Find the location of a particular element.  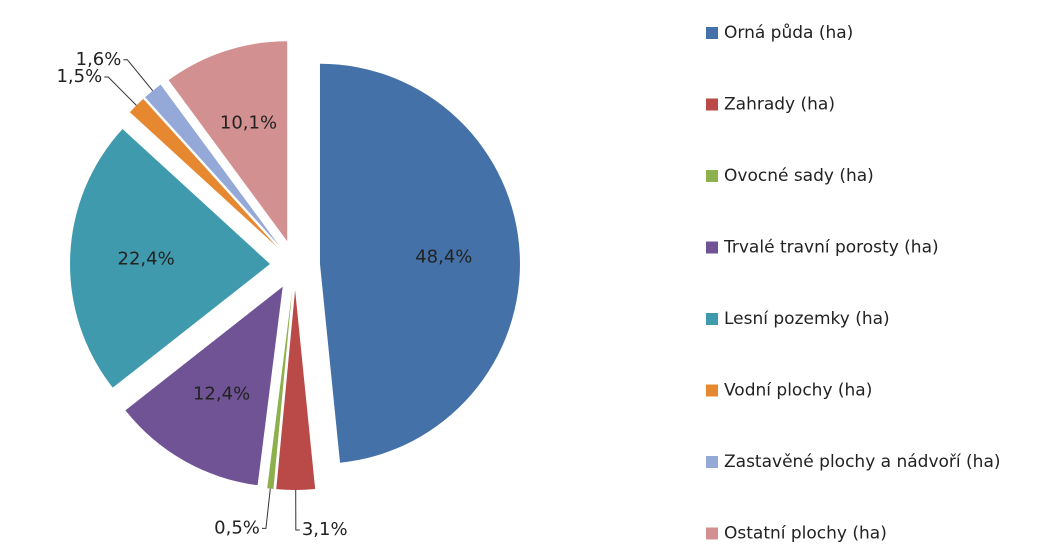

data-label: 48,4% is located at coordinates (443, 257).